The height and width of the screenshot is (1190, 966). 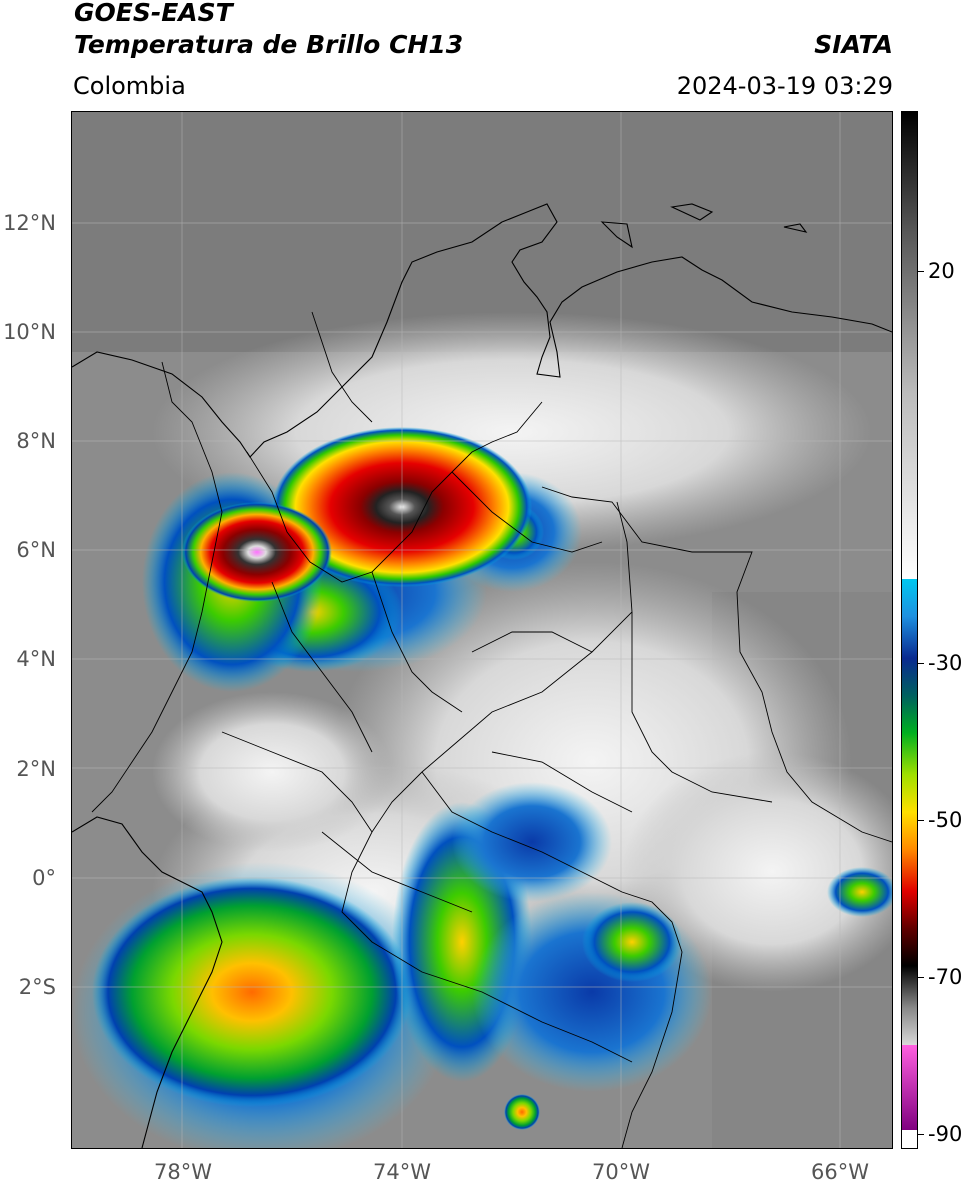 I want to click on title-sub: Temperatura de Brillo CH13, so click(x=269, y=44).